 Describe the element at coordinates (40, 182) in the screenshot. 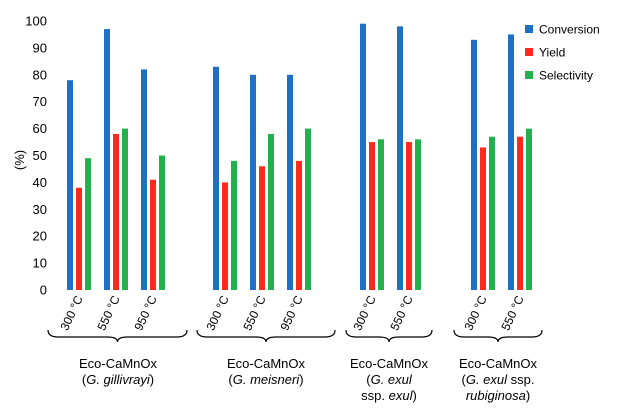

I see `y-tick-label: 40` at that location.